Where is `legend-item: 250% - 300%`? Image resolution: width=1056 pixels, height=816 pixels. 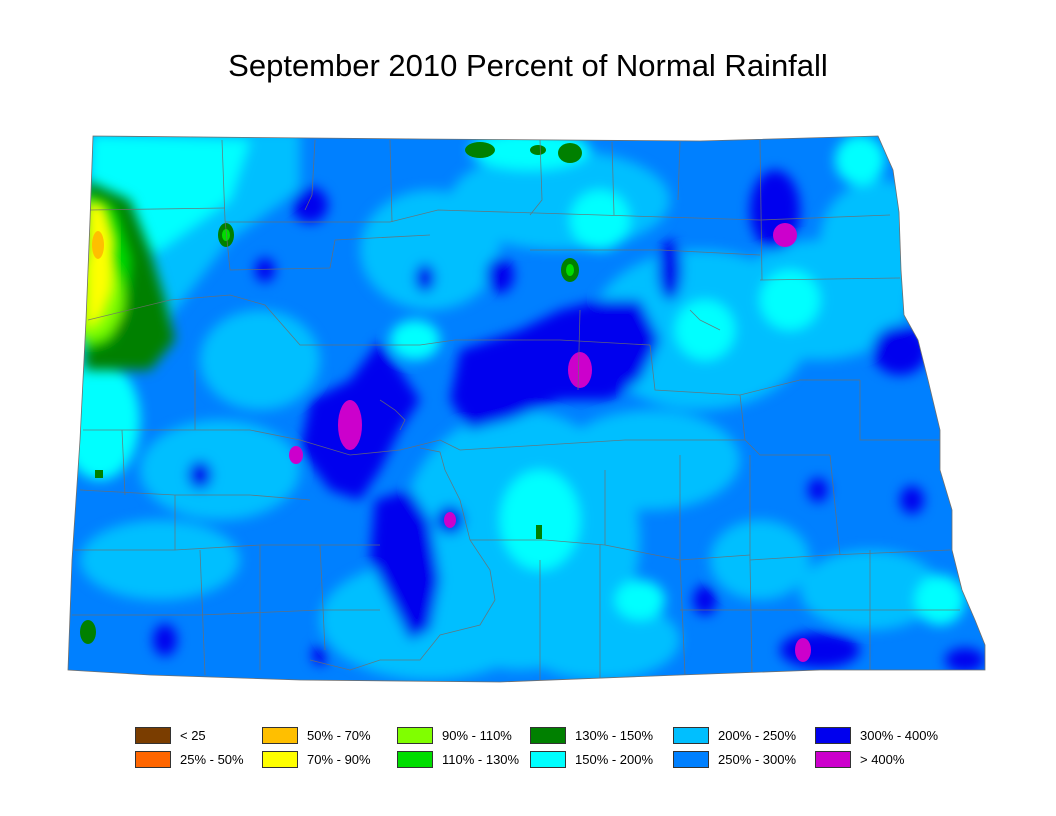 legend-item: 250% - 300% is located at coordinates (734, 759).